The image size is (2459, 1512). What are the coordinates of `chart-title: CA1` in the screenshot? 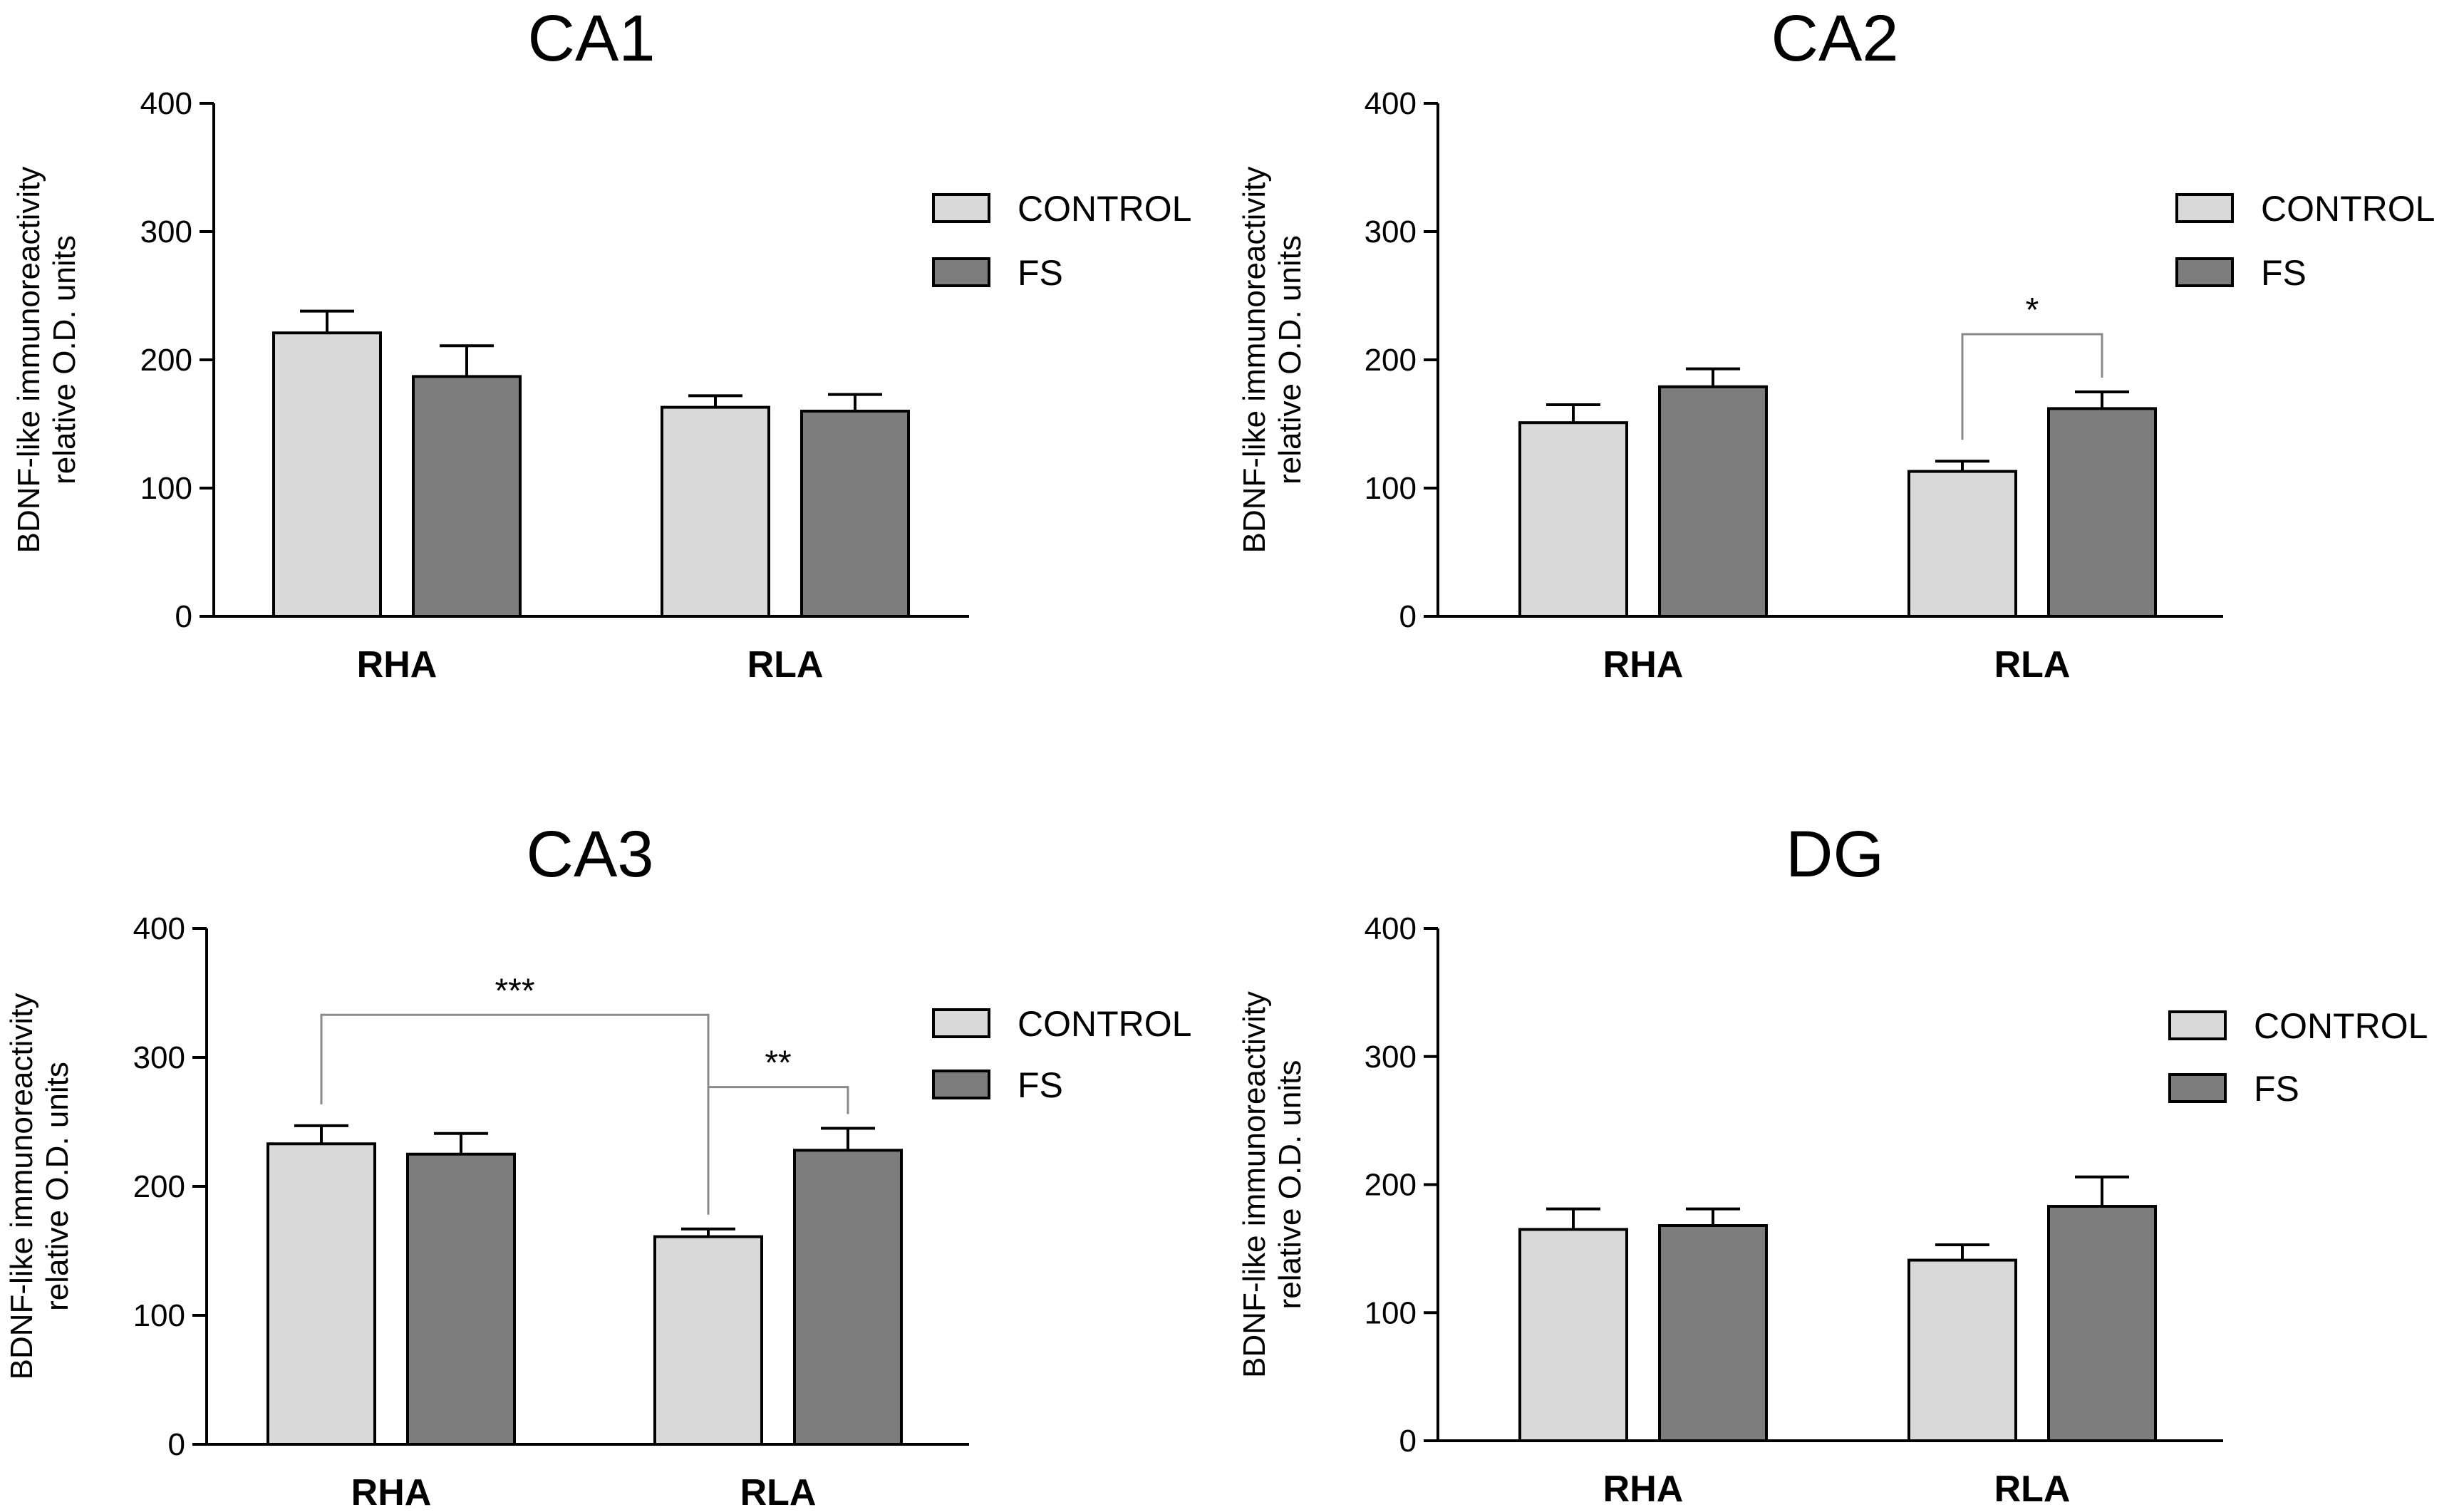 It's located at (592, 38).